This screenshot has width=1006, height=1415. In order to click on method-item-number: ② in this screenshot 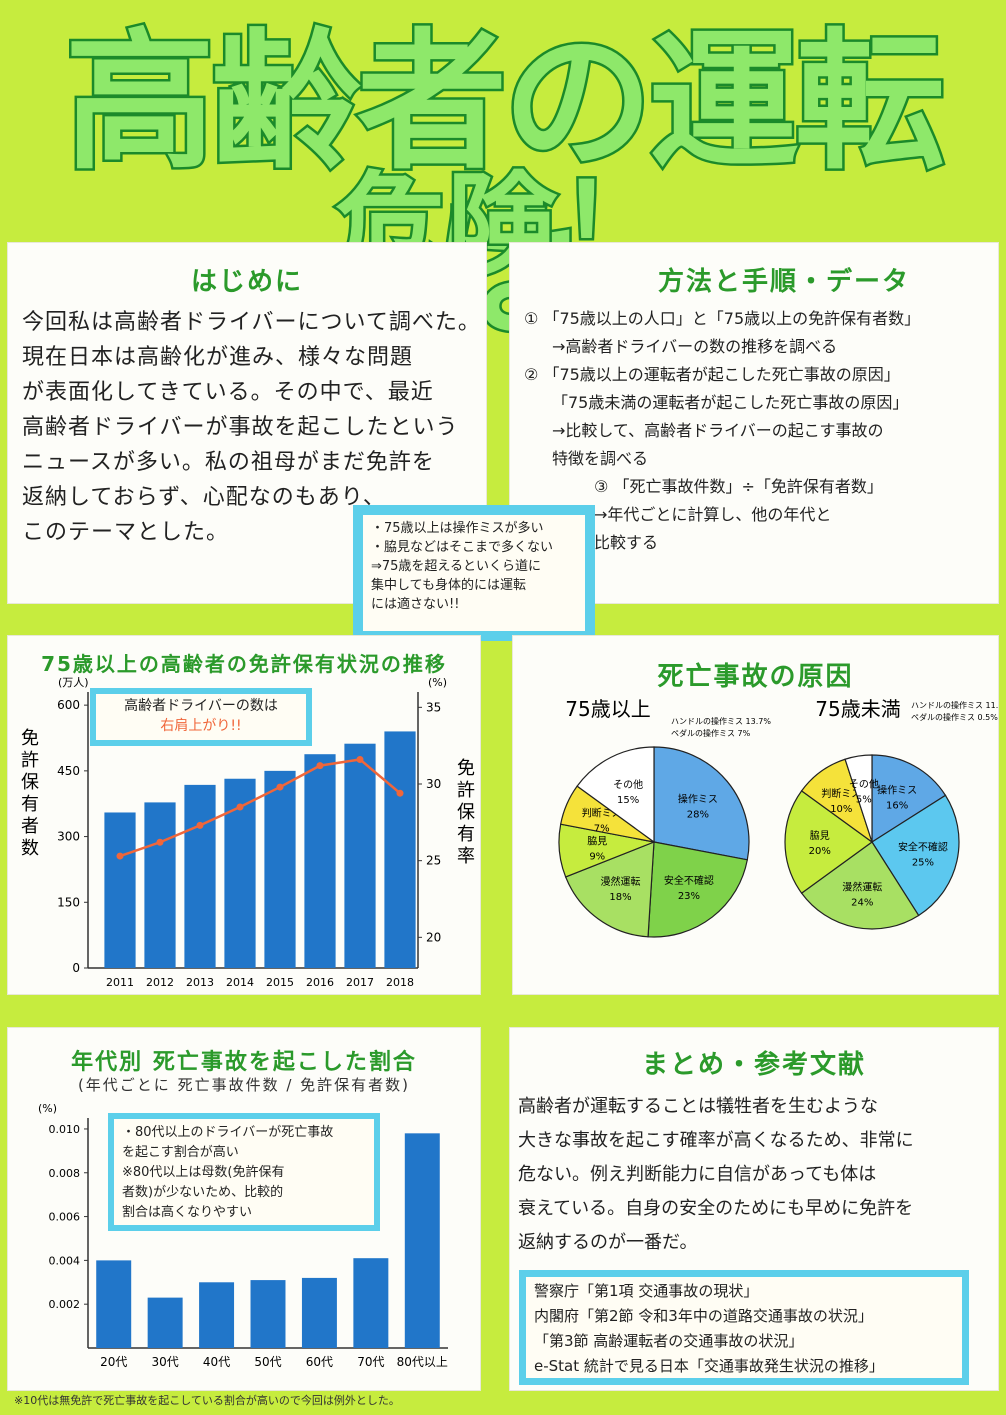, I will do `click(534, 374)`.